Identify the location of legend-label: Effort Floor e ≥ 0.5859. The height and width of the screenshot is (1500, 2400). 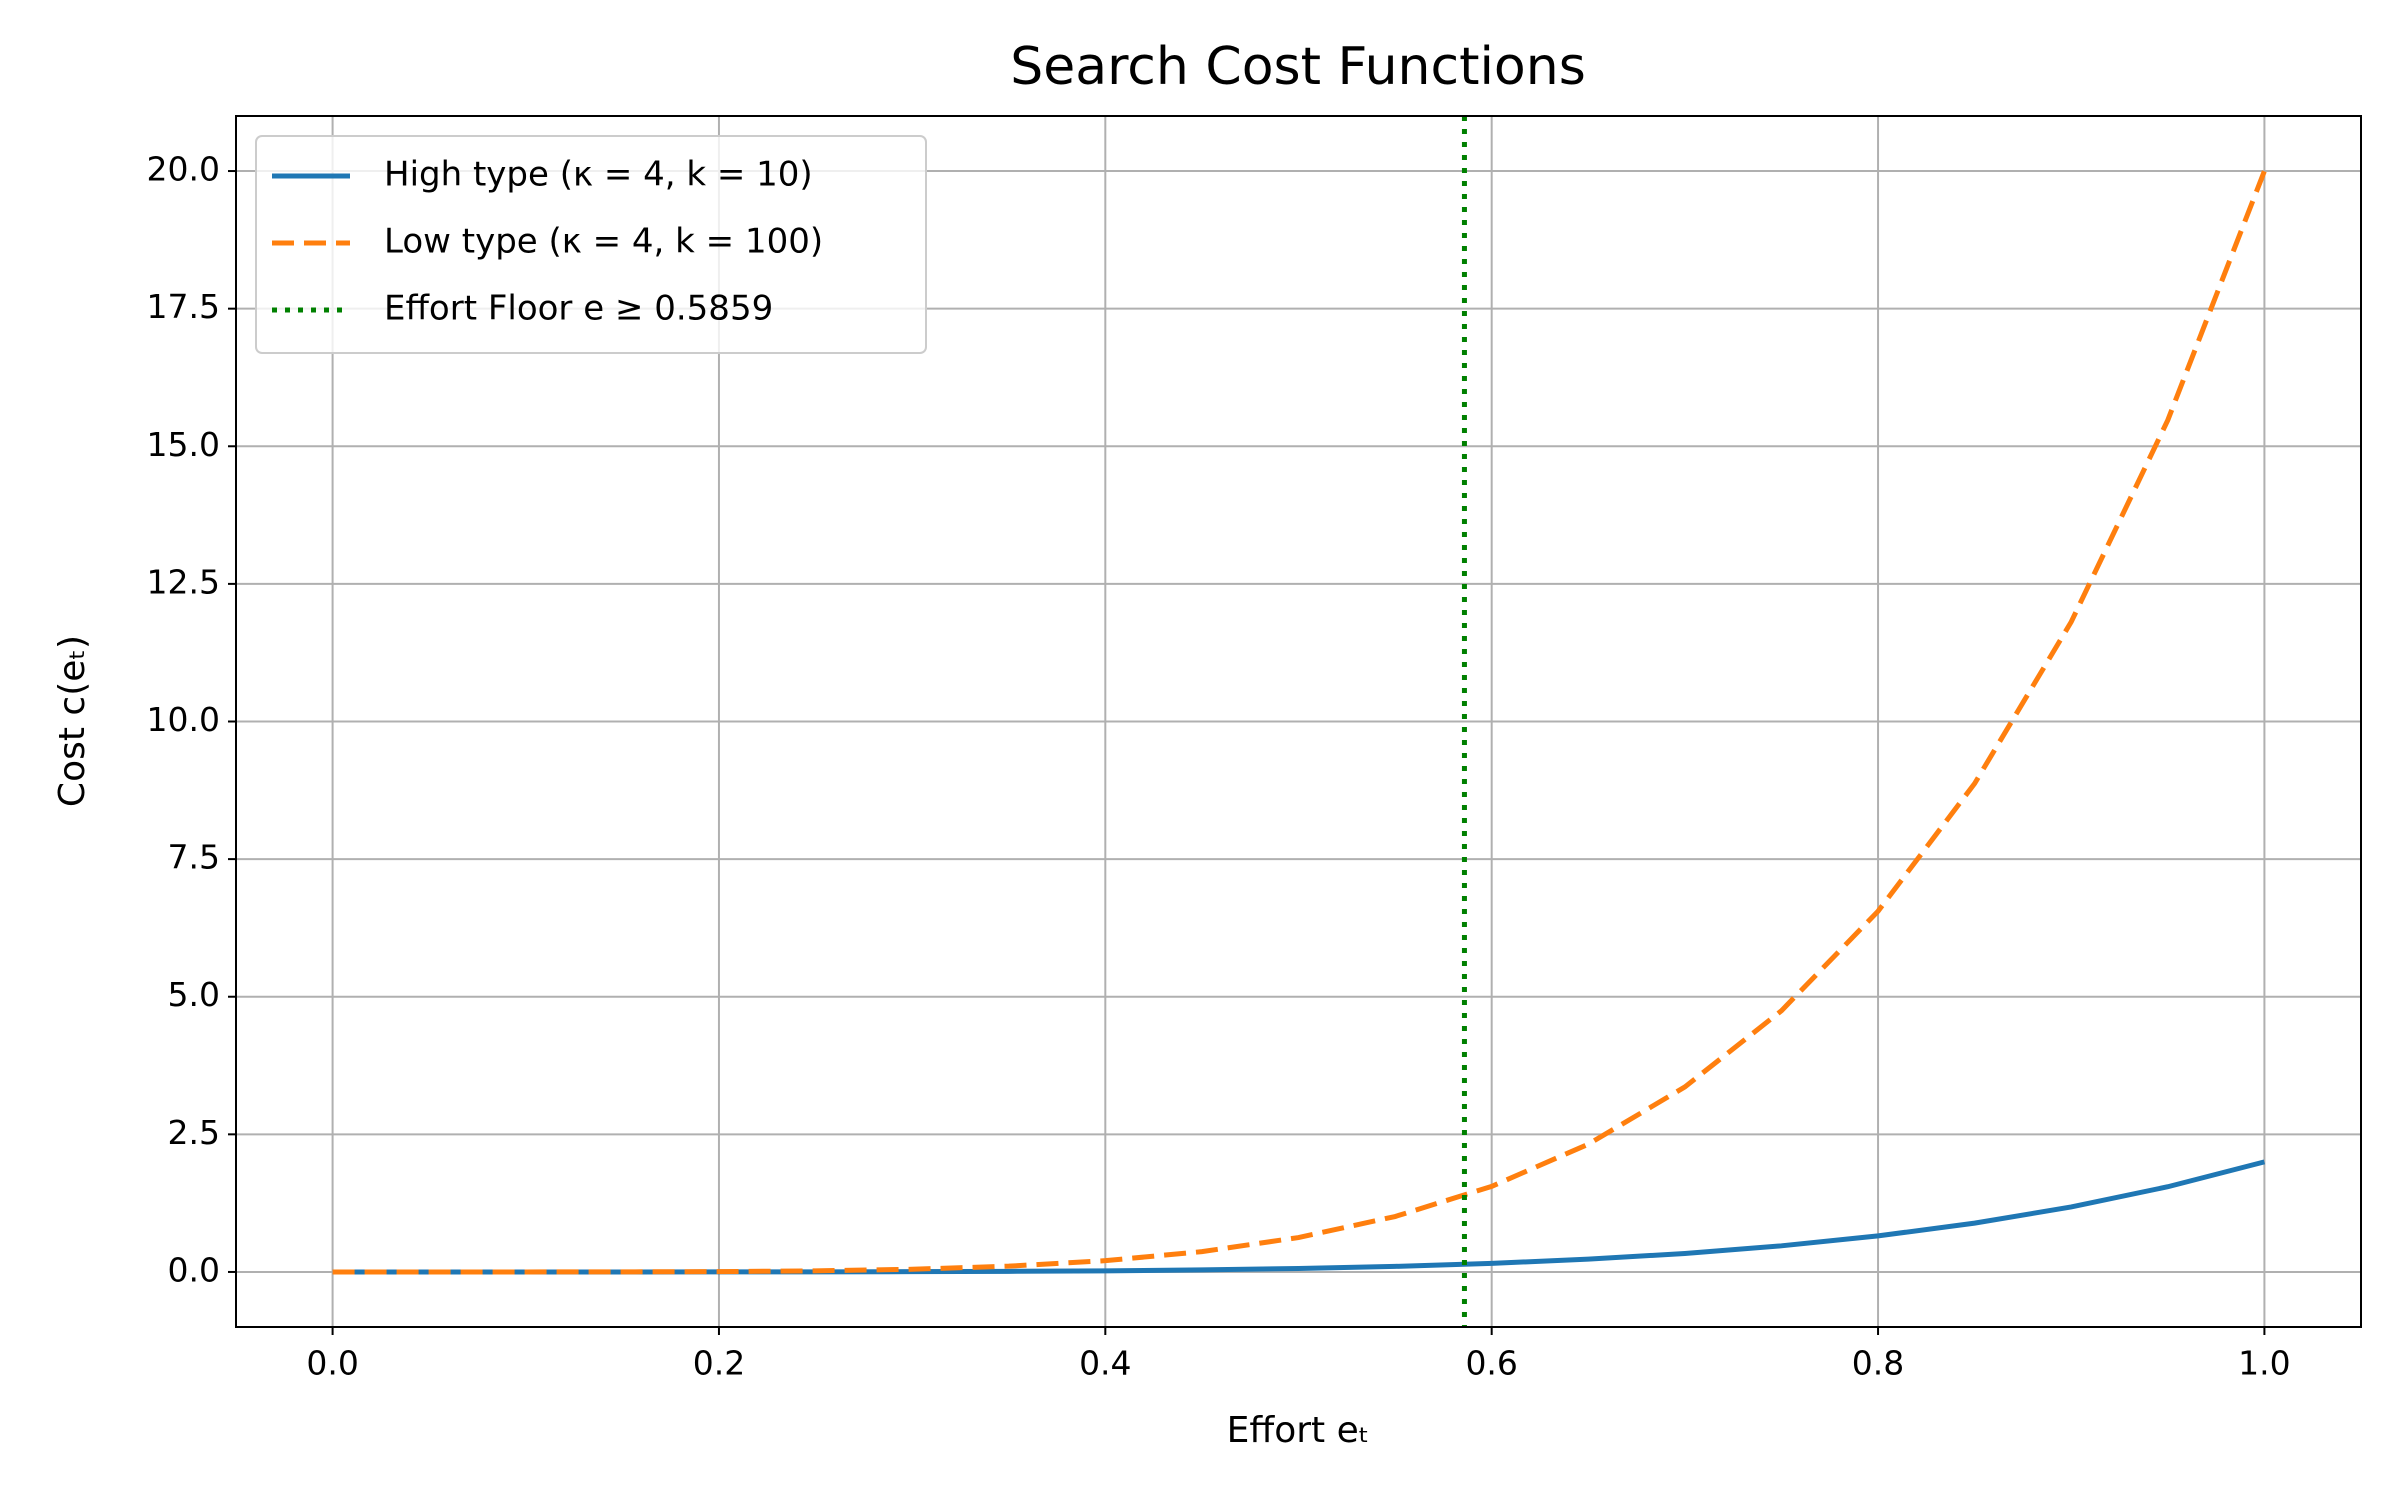
(578, 309).